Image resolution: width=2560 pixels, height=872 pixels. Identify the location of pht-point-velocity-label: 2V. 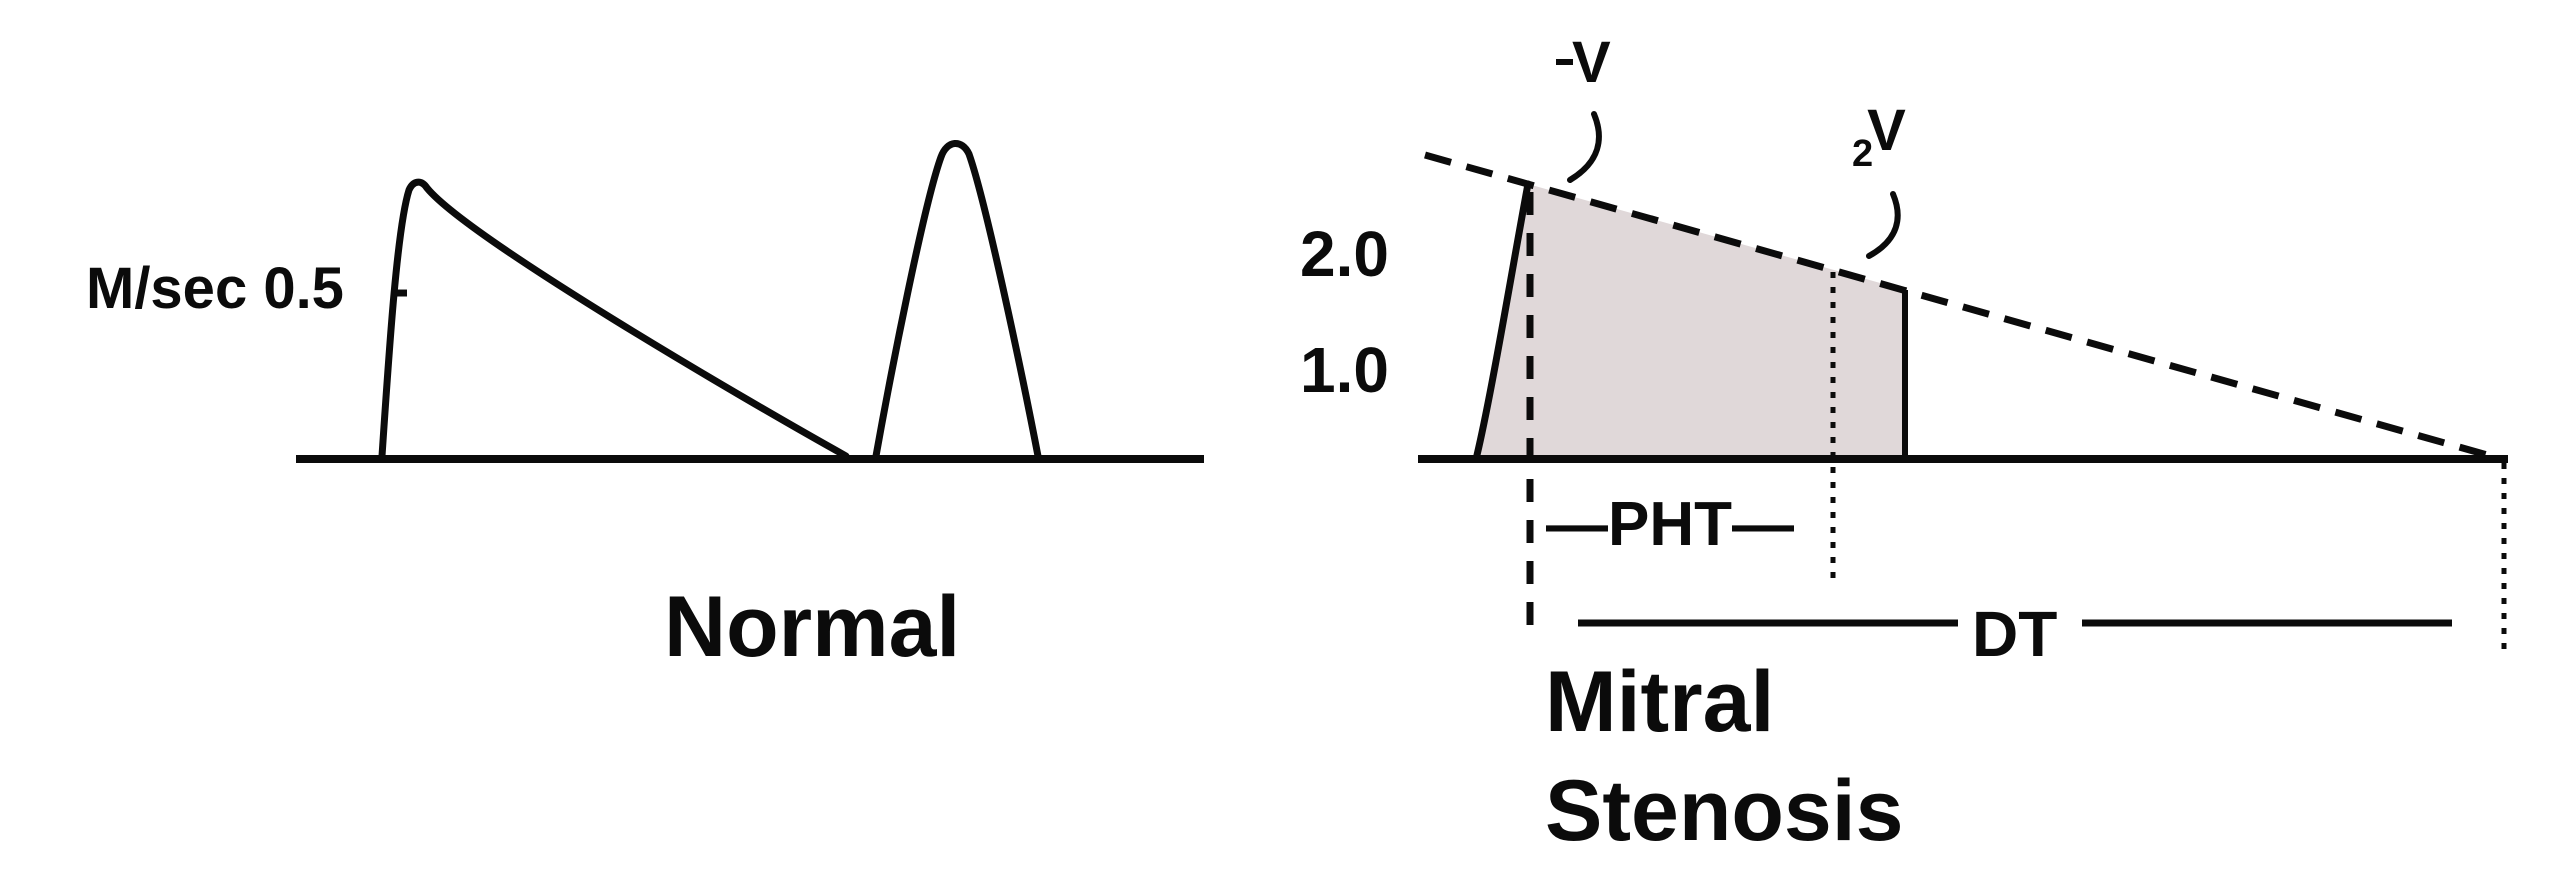
(1879, 138).